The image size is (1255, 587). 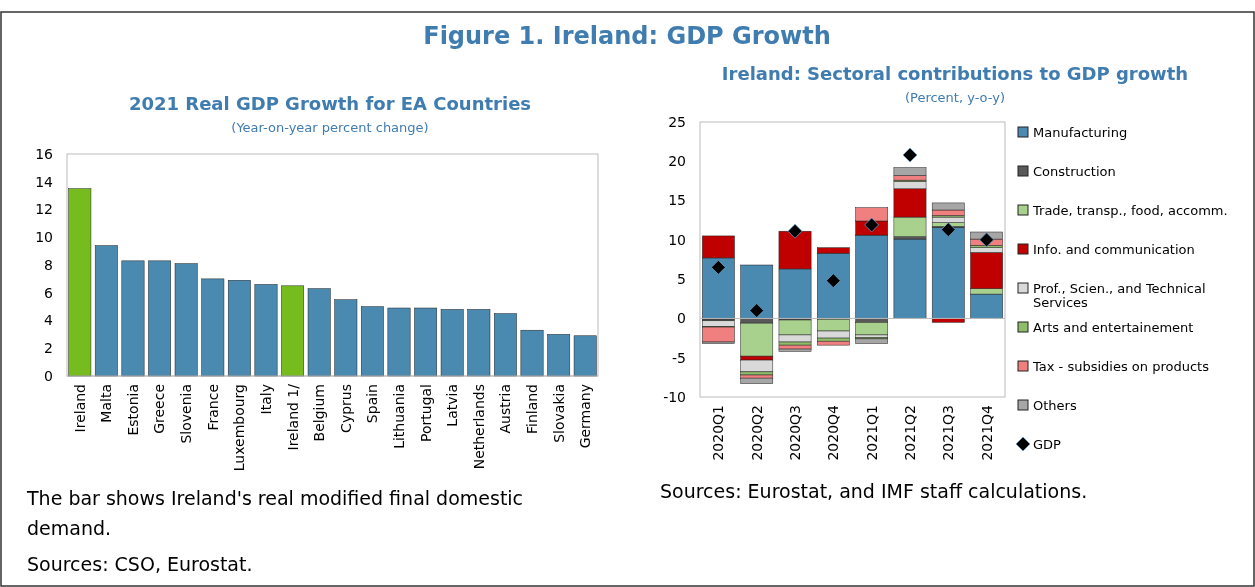 I want to click on x-tick-label: 2020Q1, so click(x=718, y=433).